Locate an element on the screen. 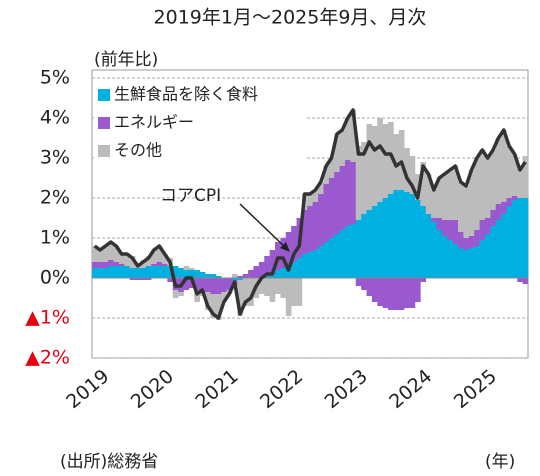  x-tick-label: 2022 is located at coordinates (281, 389).